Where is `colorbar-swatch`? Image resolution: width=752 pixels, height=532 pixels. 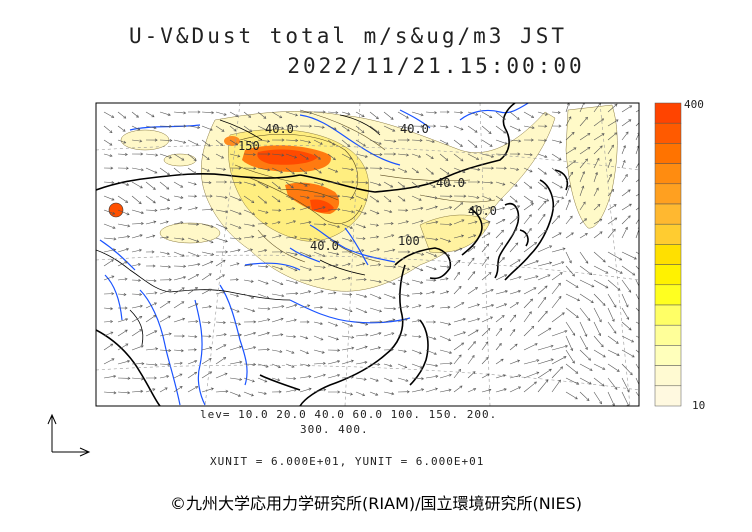
colorbar-swatch is located at coordinates (668, 396).